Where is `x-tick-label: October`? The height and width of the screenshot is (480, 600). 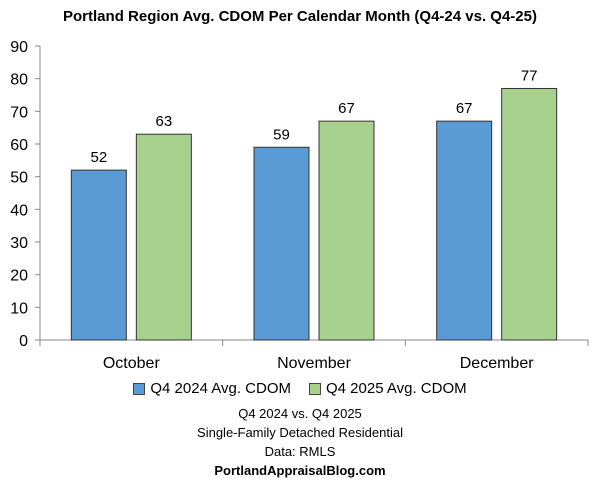
x-tick-label: October is located at coordinates (132, 363).